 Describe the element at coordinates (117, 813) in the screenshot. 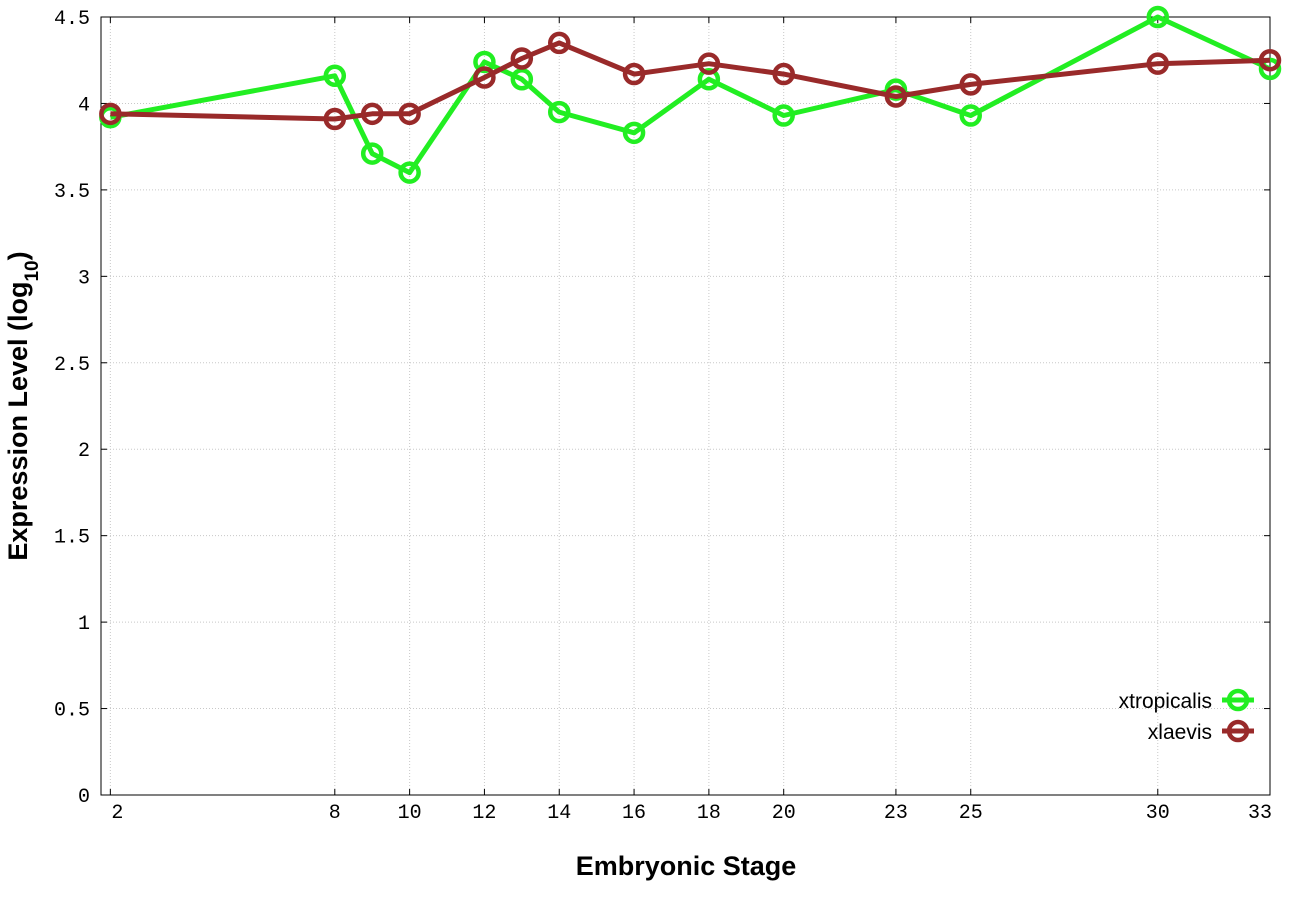

I see `x-tick-label: 2` at that location.